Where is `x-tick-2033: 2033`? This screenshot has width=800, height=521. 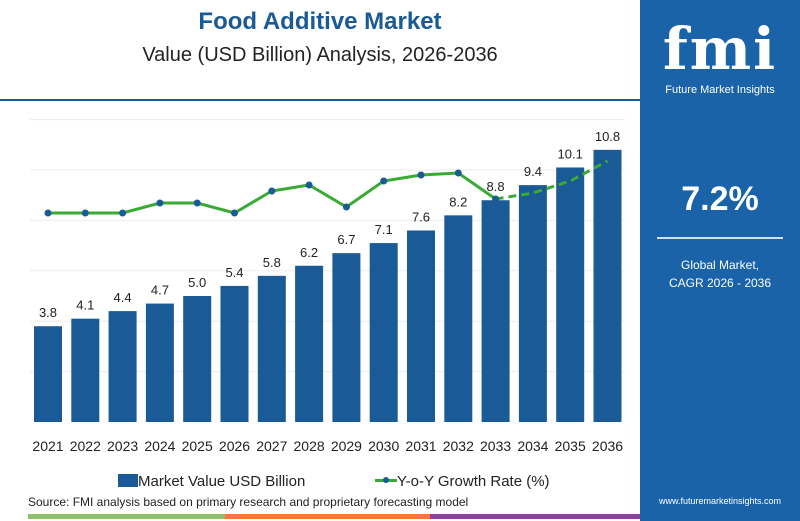 x-tick-2033: 2033 is located at coordinates (495, 446).